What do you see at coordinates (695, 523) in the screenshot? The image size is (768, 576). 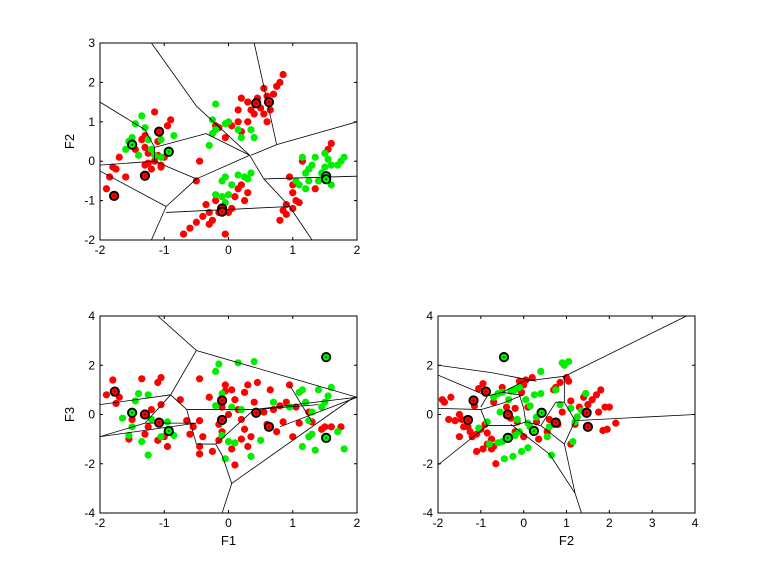 I see `x-tick-label: 4` at bounding box center [695, 523].